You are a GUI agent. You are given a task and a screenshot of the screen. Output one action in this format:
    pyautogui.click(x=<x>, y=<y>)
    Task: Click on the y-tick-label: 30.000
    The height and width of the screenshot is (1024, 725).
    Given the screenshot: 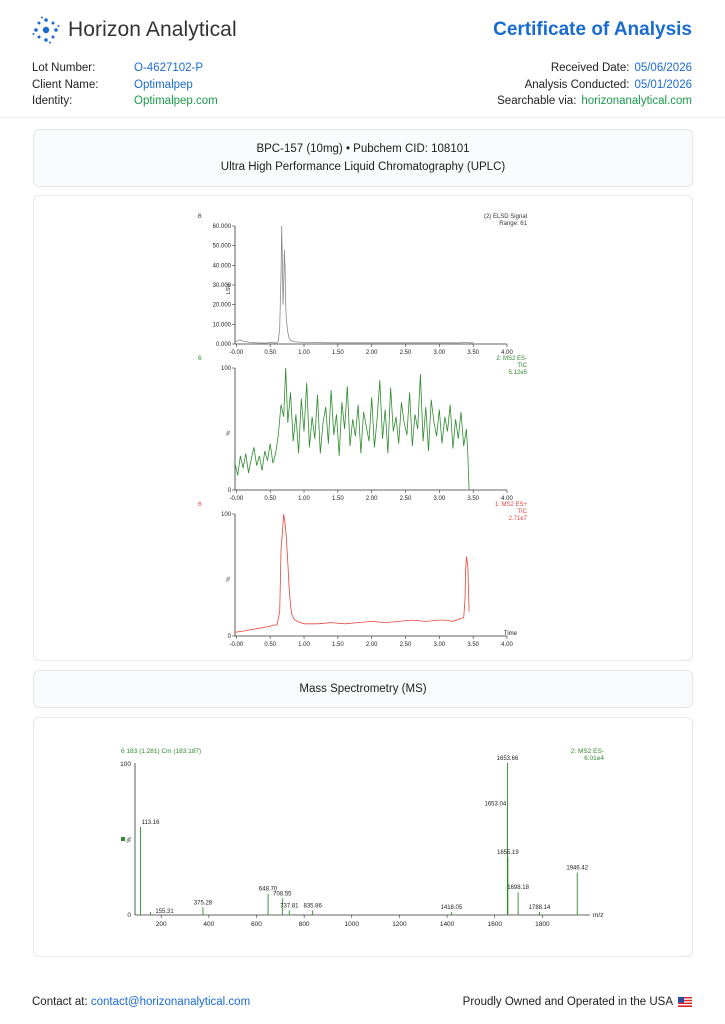 What is the action you would take?
    pyautogui.click(x=222, y=286)
    